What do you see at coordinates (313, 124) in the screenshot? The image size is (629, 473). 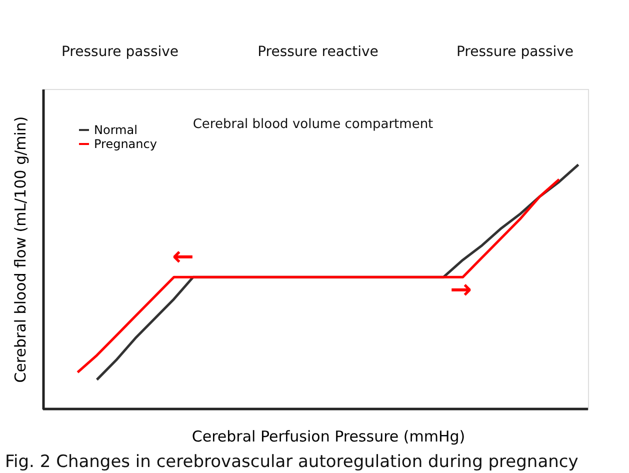 I see `text: Cerebral blood volume compartment` at bounding box center [313, 124].